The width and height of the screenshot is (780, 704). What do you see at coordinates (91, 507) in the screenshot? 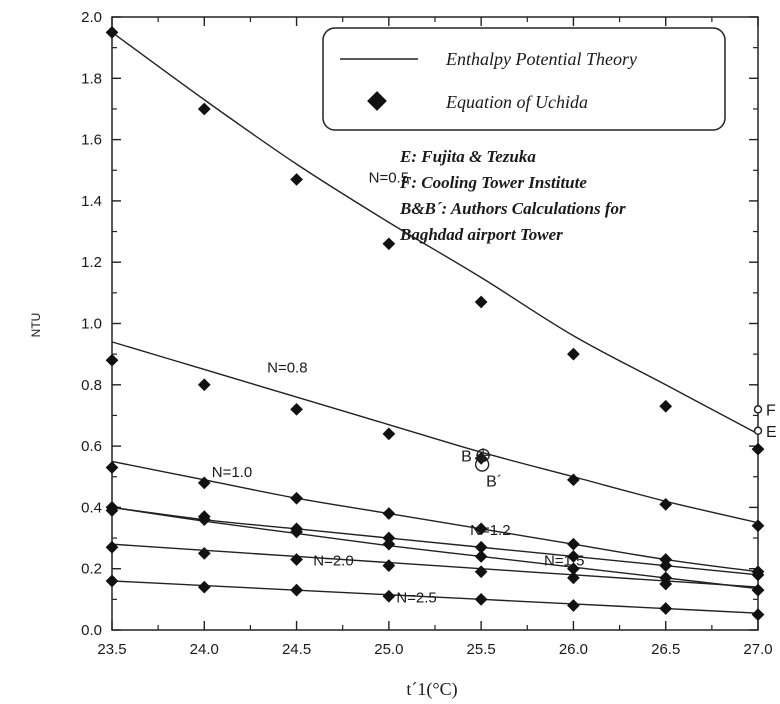
I see `y-tick-label: 0.4` at bounding box center [91, 507].